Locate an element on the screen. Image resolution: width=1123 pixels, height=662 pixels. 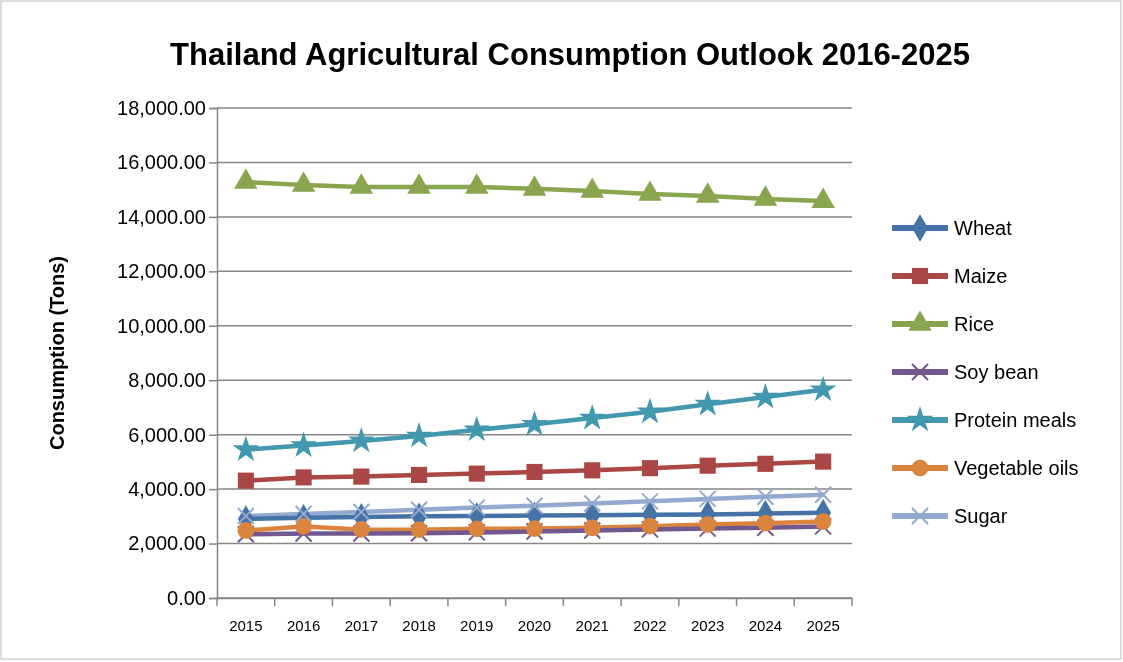
legend-label: Protein meals is located at coordinates (1015, 420).